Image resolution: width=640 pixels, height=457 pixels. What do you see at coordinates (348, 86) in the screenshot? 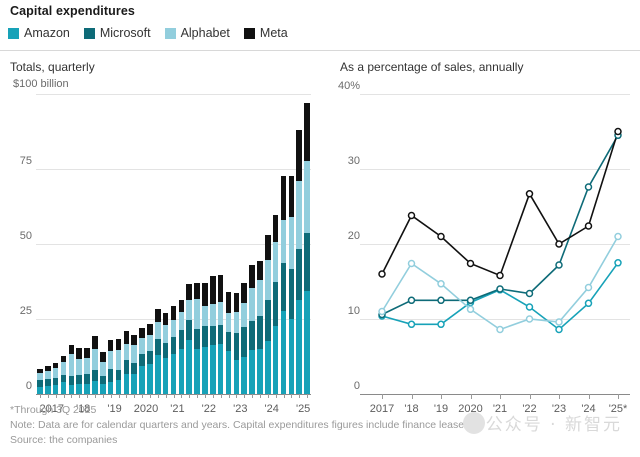
I see `ytick-label-pct-40: 40%` at bounding box center [348, 86].